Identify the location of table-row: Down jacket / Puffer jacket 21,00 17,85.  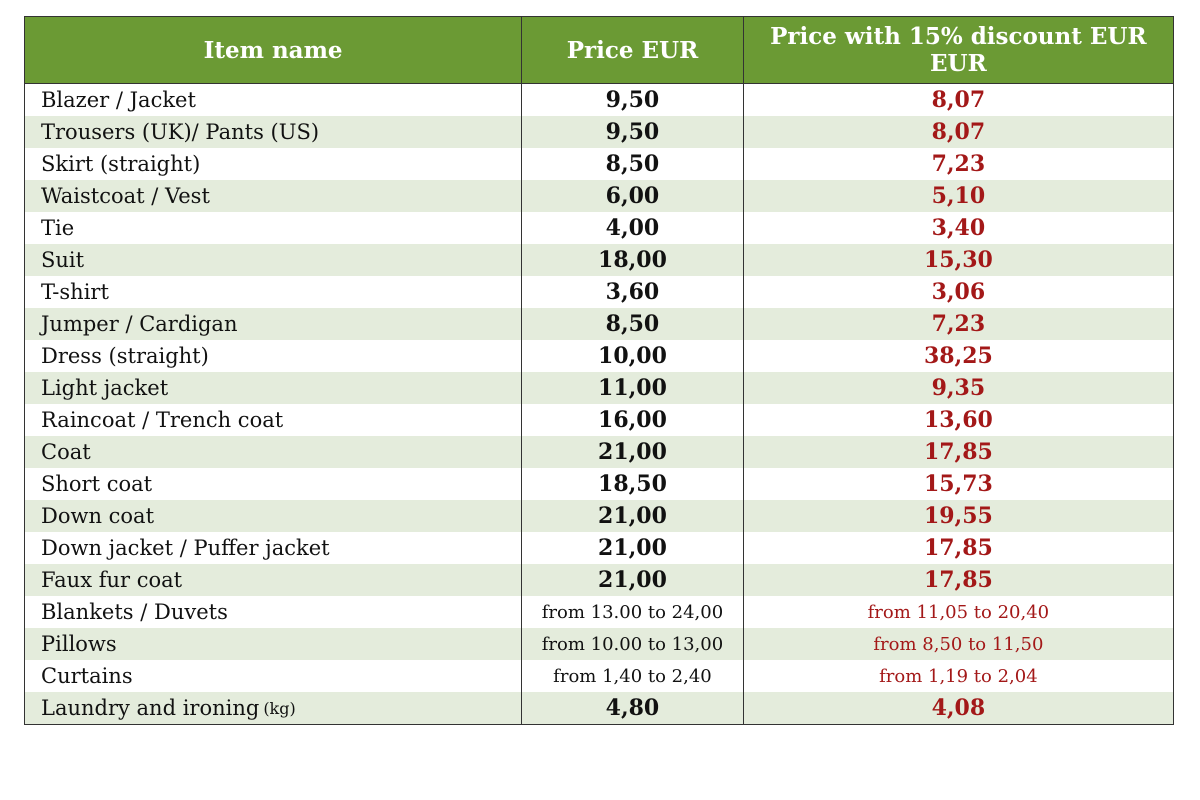
(599, 548).